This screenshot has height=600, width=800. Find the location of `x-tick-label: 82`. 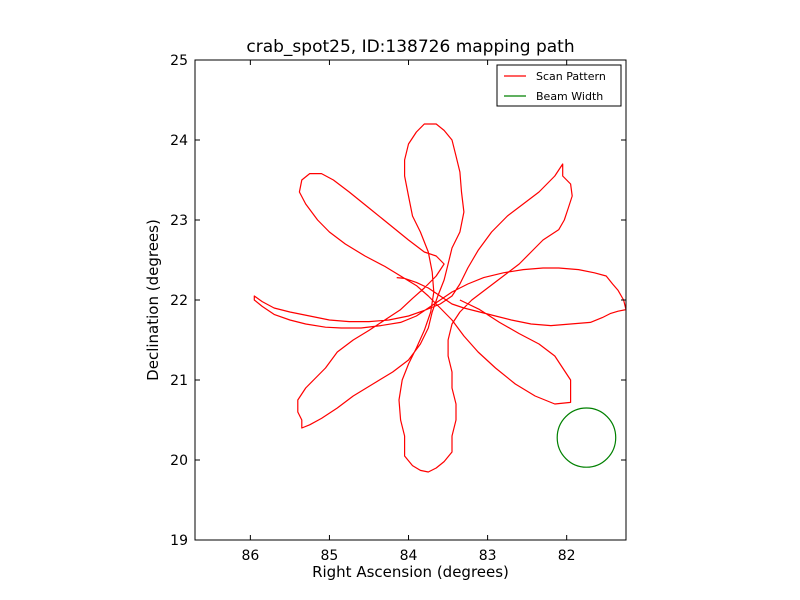

x-tick-label: 82 is located at coordinates (567, 556).